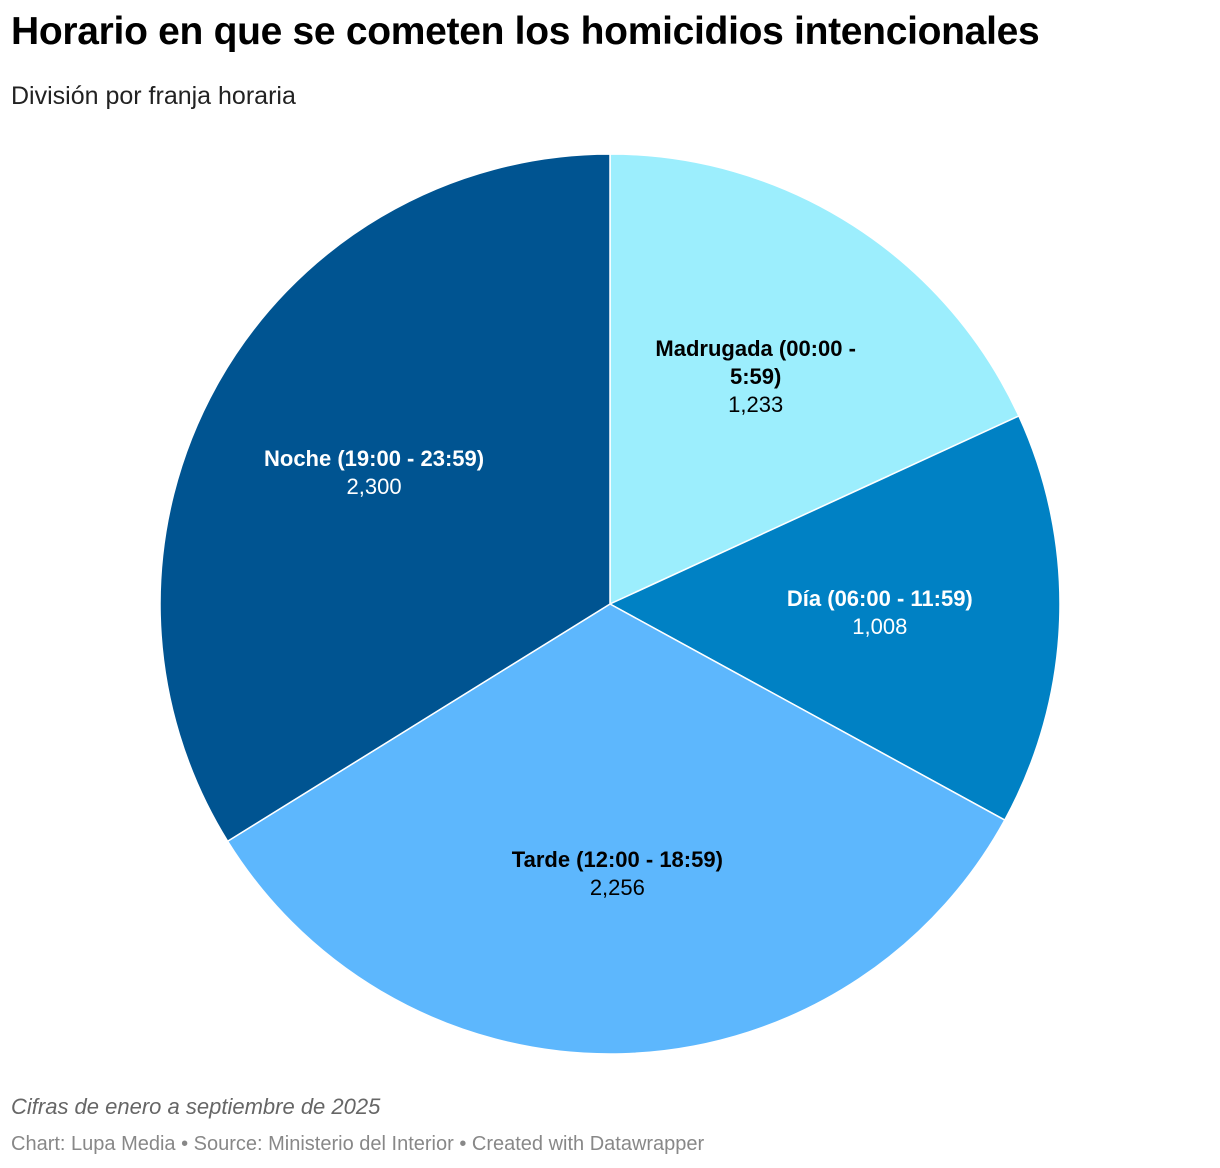 This screenshot has width=1220, height=1168. I want to click on pie-label-madrugada: Madrugada (00:00 - 5:59) 1,233, so click(756, 377).